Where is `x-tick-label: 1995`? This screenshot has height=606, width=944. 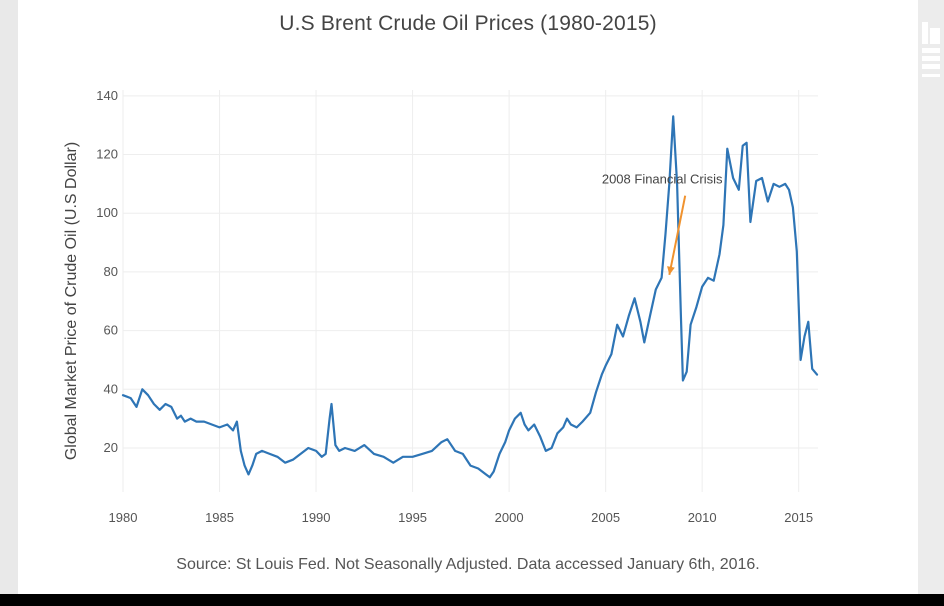
x-tick-label: 1995 is located at coordinates (412, 517).